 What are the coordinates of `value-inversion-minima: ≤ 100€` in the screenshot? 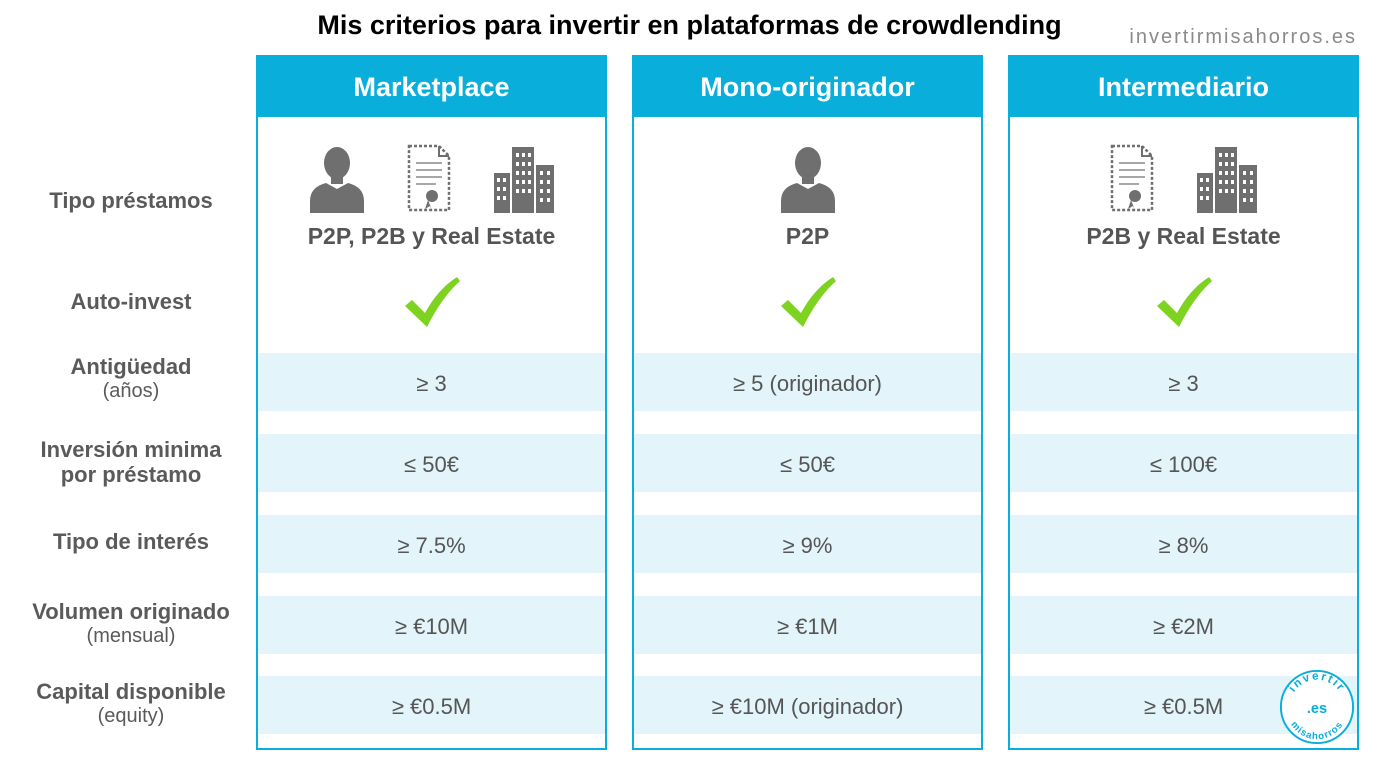 It's located at (1183, 464).